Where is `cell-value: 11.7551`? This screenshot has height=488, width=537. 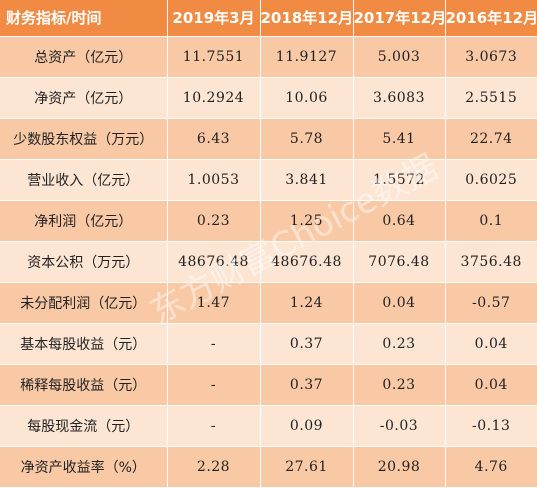
cell-value: 11.7551 is located at coordinates (214, 57).